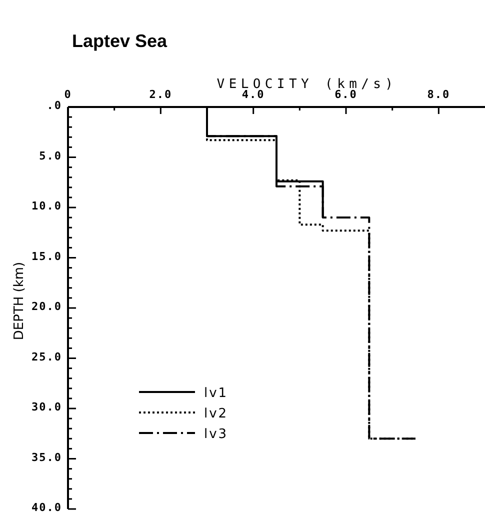 This screenshot has height=512, width=485. What do you see at coordinates (47, 457) in the screenshot?
I see `y-tick-label: 35.0` at bounding box center [47, 457].